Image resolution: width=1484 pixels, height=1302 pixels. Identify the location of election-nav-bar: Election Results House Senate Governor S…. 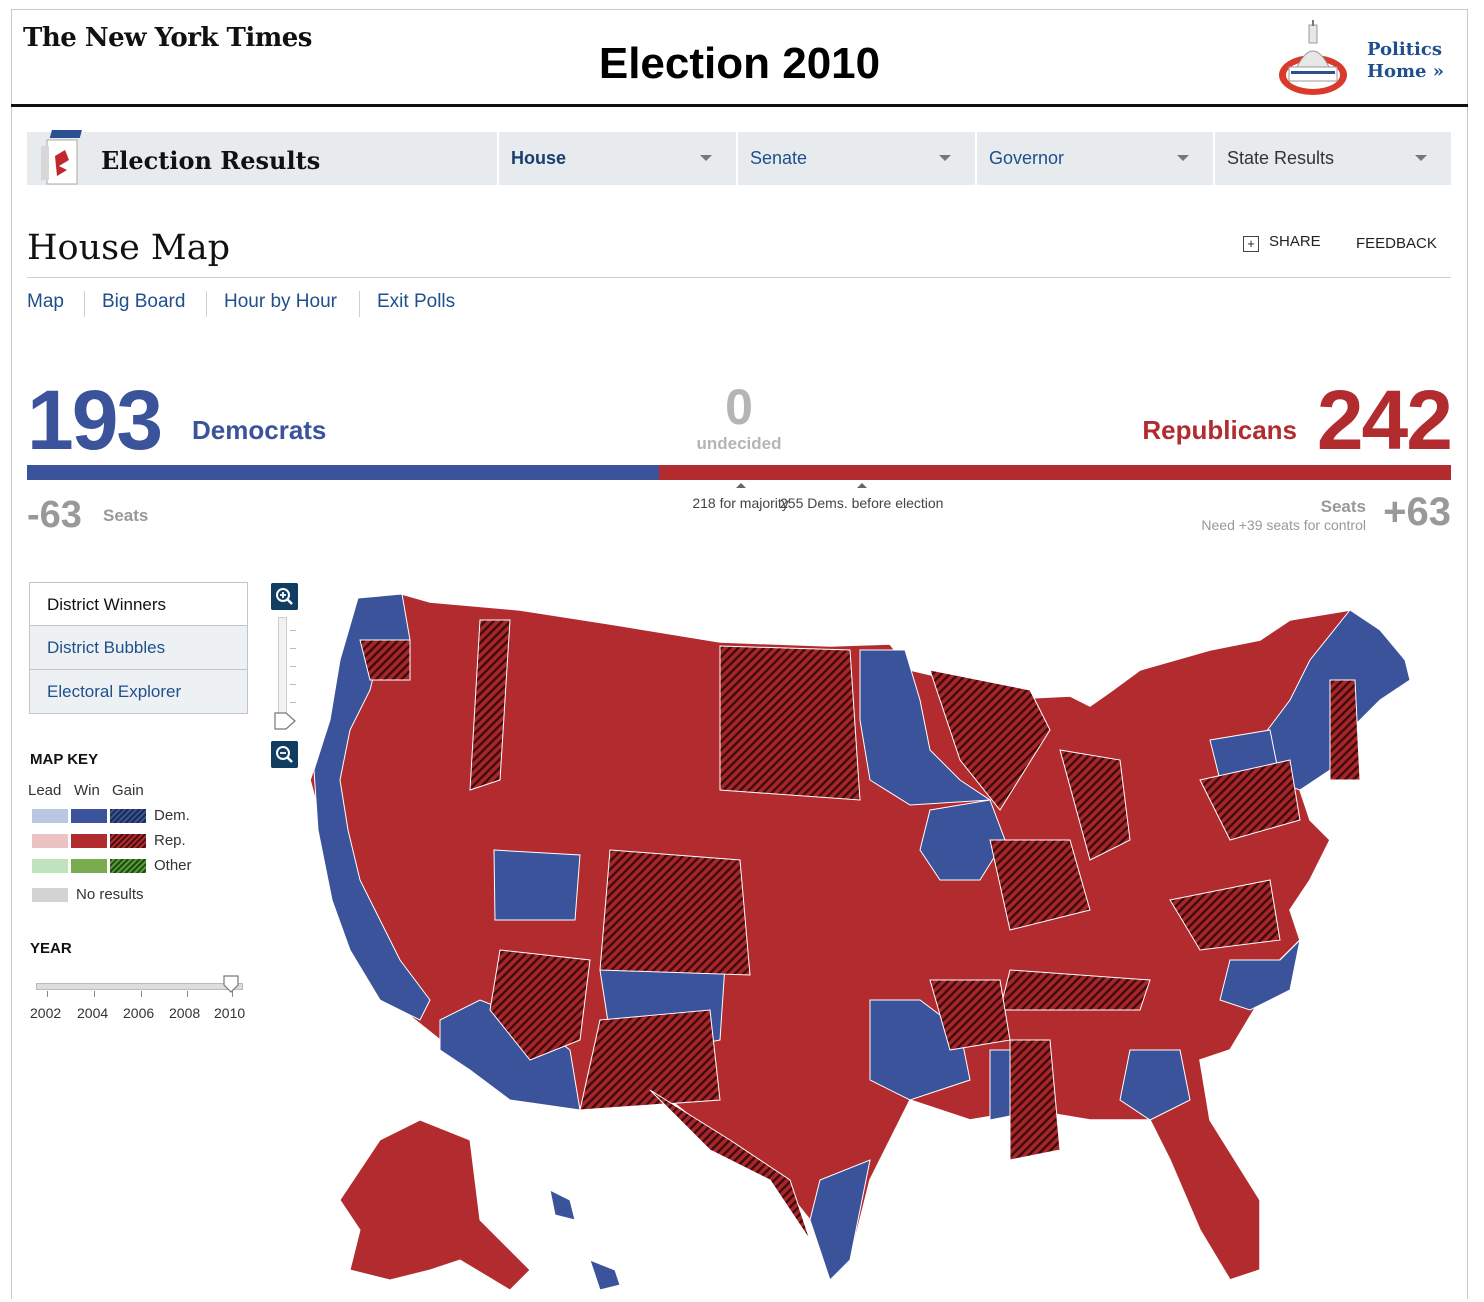
(739, 157).